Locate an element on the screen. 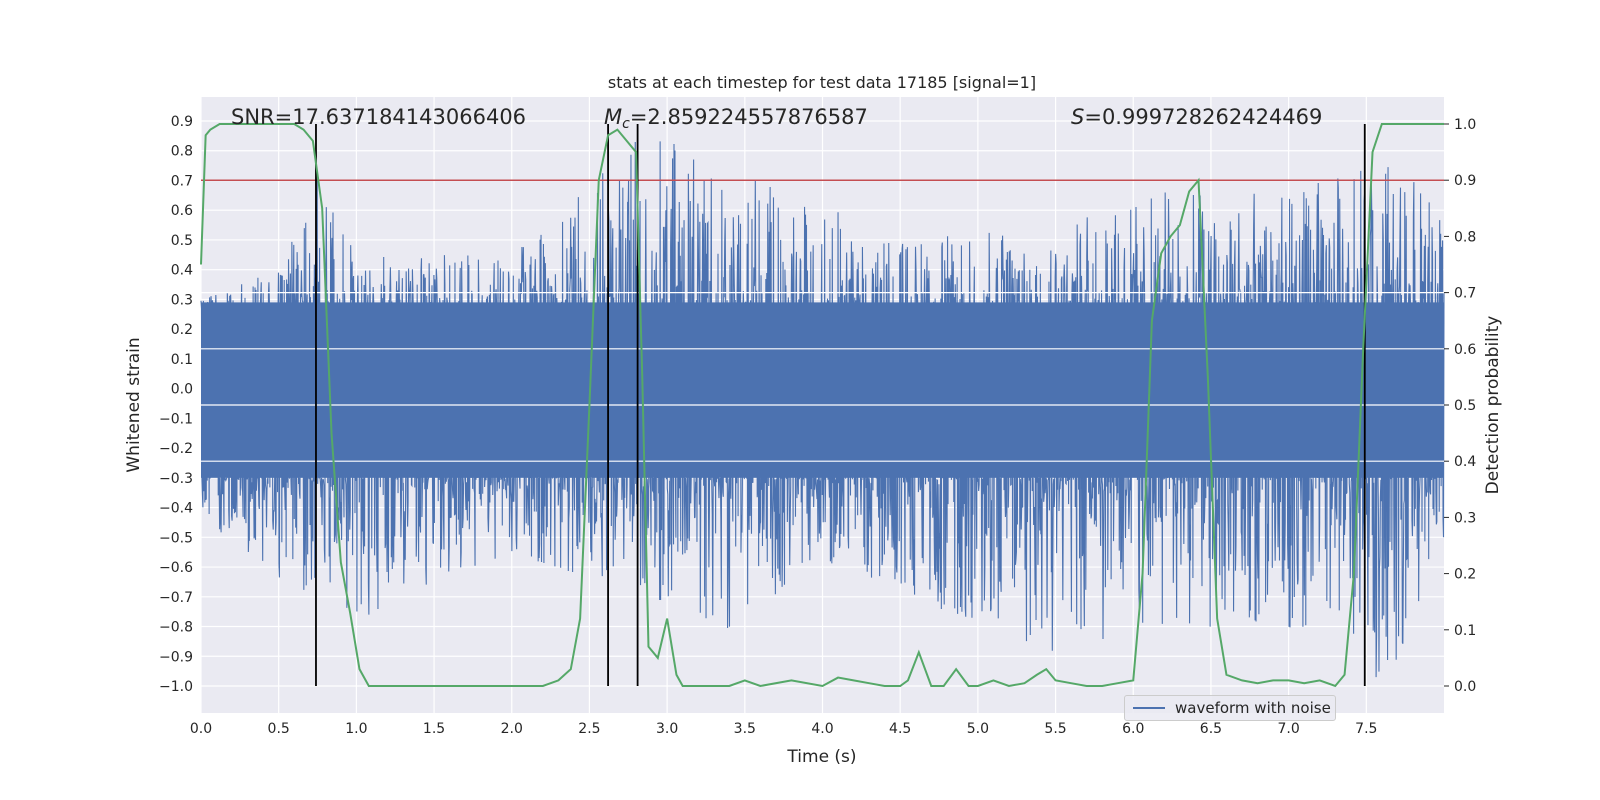  y-right-tick-label: 0.2 is located at coordinates (1465, 575).